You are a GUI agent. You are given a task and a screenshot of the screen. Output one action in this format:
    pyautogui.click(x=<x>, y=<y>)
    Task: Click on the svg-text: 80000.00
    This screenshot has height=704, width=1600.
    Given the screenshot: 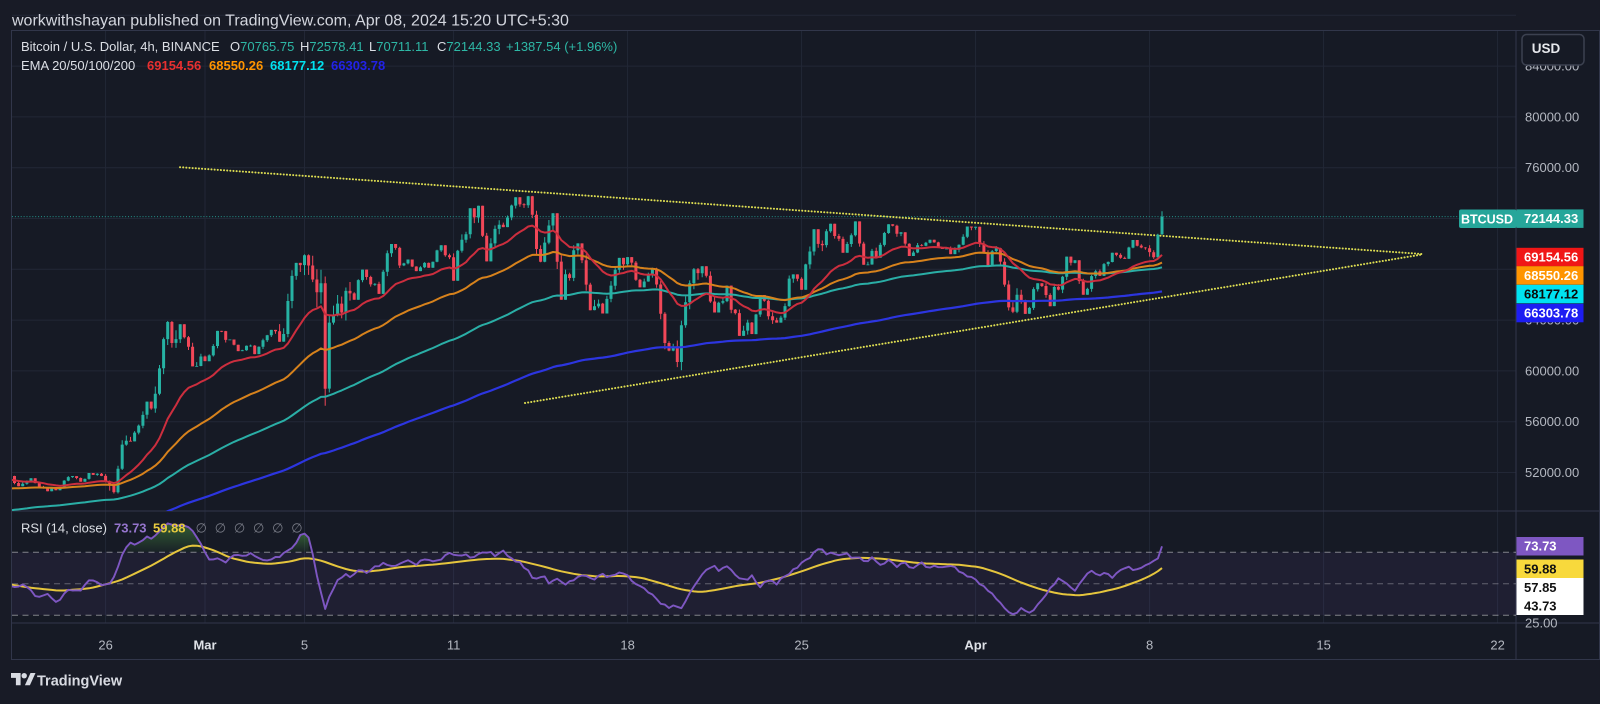 What is the action you would take?
    pyautogui.click(x=1552, y=116)
    